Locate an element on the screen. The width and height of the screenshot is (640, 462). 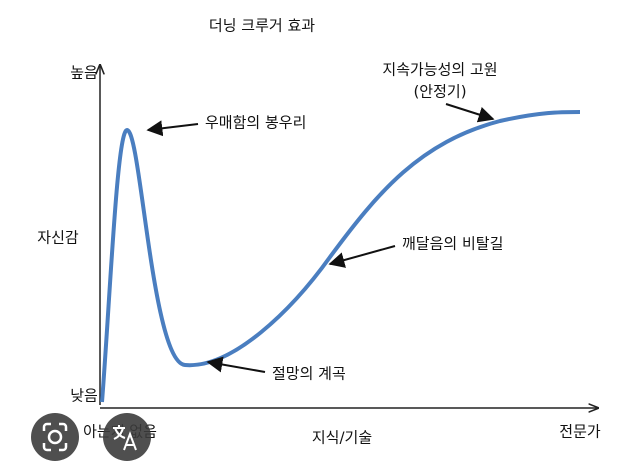
y-high: 높음 is located at coordinates (84, 73).